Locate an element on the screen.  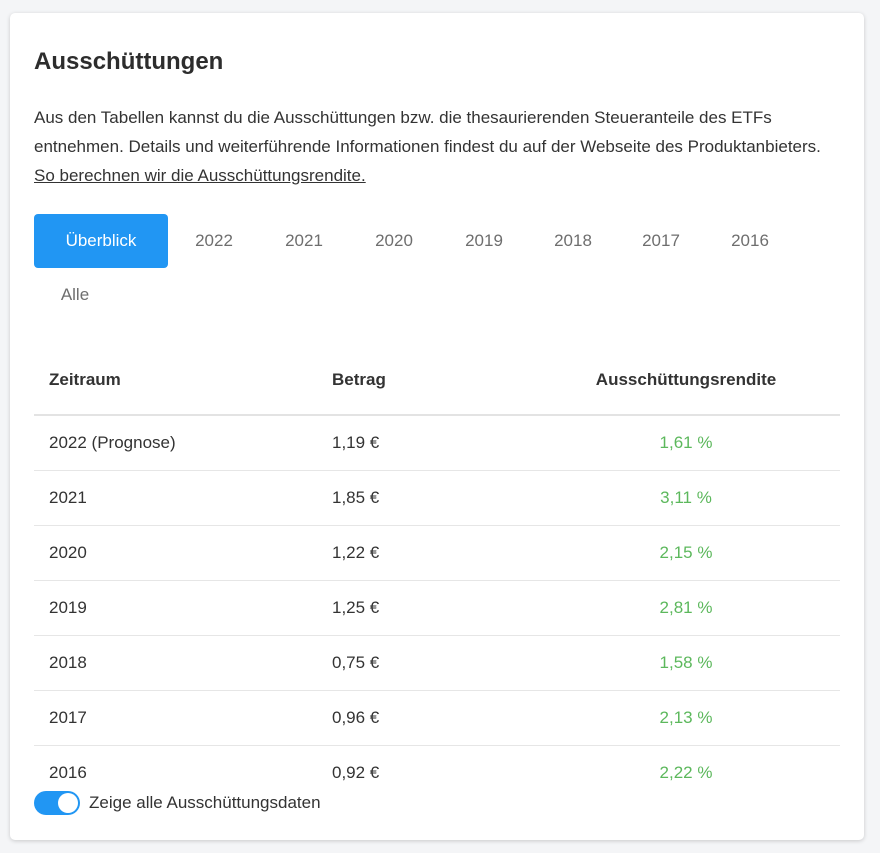
tab-2016: 2016 is located at coordinates (750, 240).